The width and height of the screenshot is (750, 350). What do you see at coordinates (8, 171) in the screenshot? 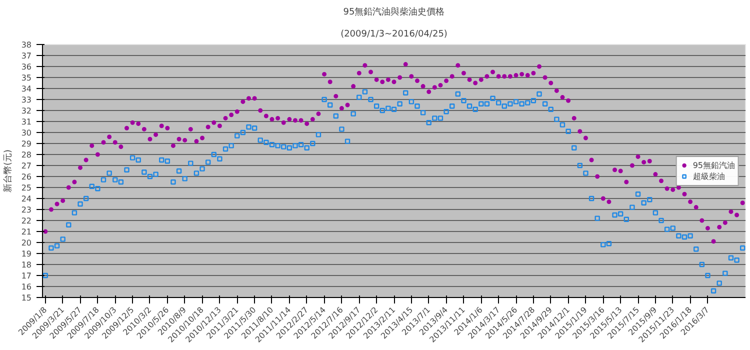
I see `y-axis-title: 新台幣(元)` at bounding box center [8, 171].